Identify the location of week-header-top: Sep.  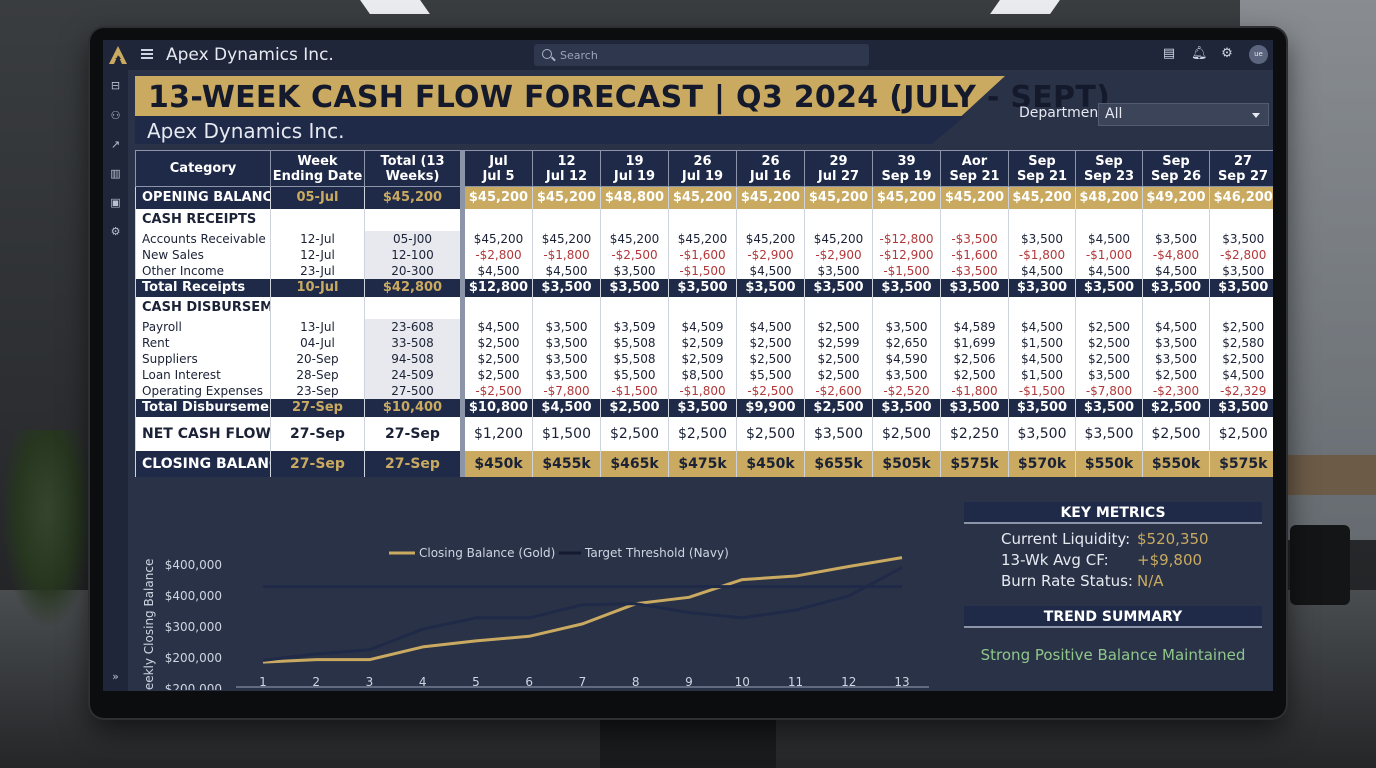
(1109, 161).